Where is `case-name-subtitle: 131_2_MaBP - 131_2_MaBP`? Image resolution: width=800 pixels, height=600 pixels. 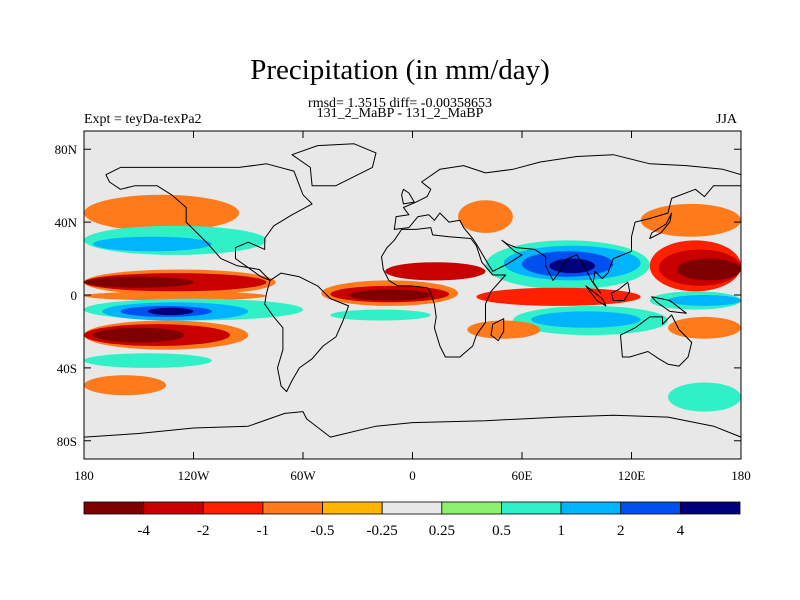
case-name-subtitle: 131_2_MaBP - 131_2_MaBP is located at coordinates (400, 113).